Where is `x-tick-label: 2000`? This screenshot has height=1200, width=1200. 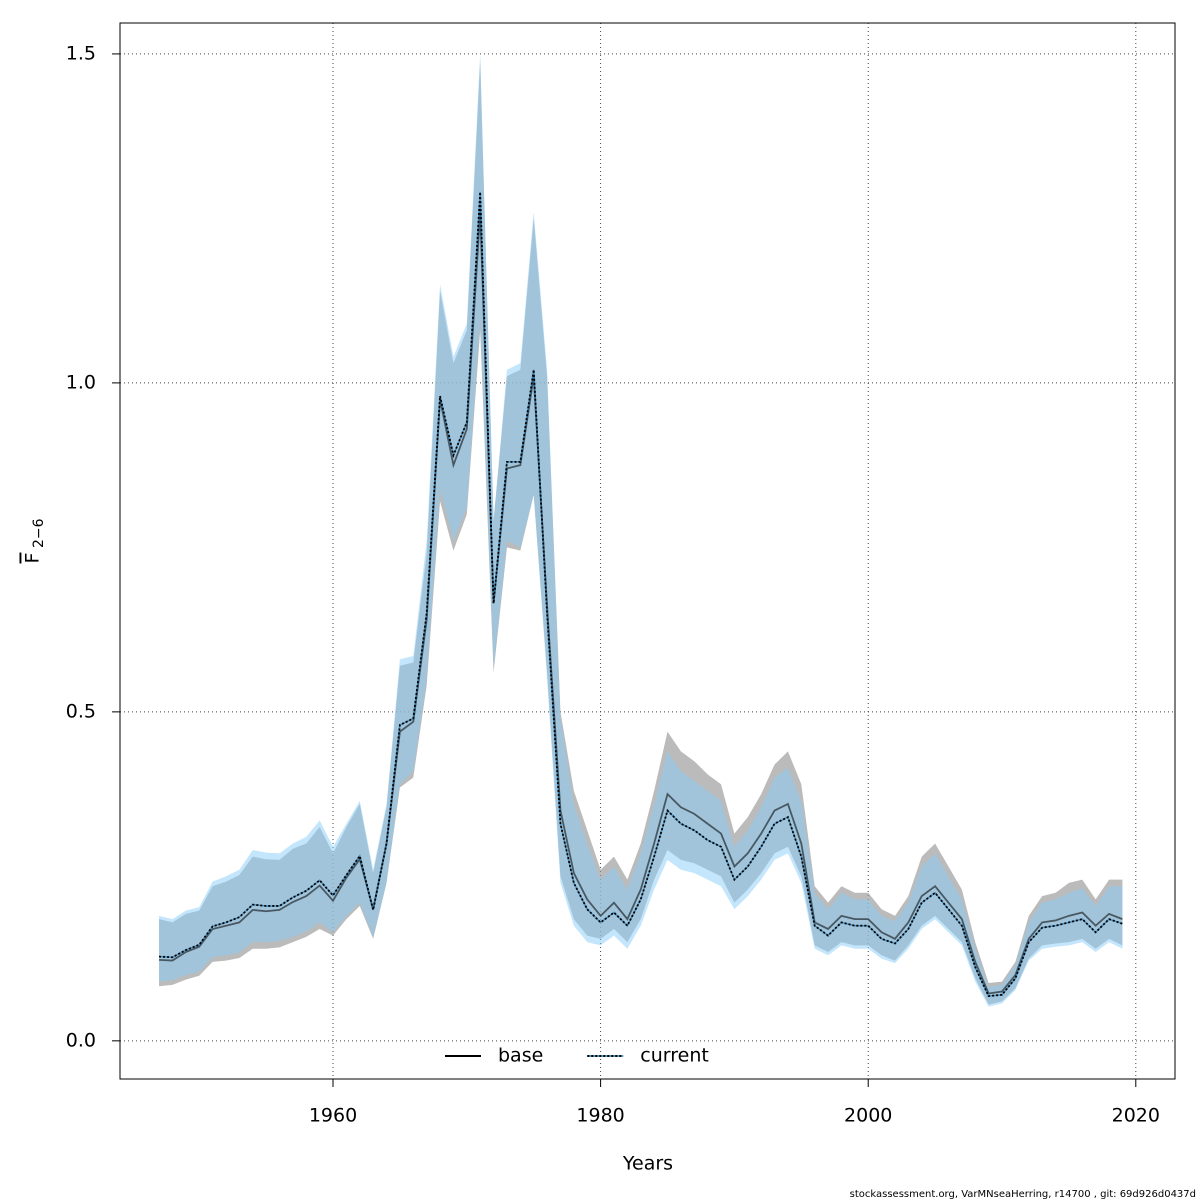
x-tick-label: 2000 is located at coordinates (868, 1116).